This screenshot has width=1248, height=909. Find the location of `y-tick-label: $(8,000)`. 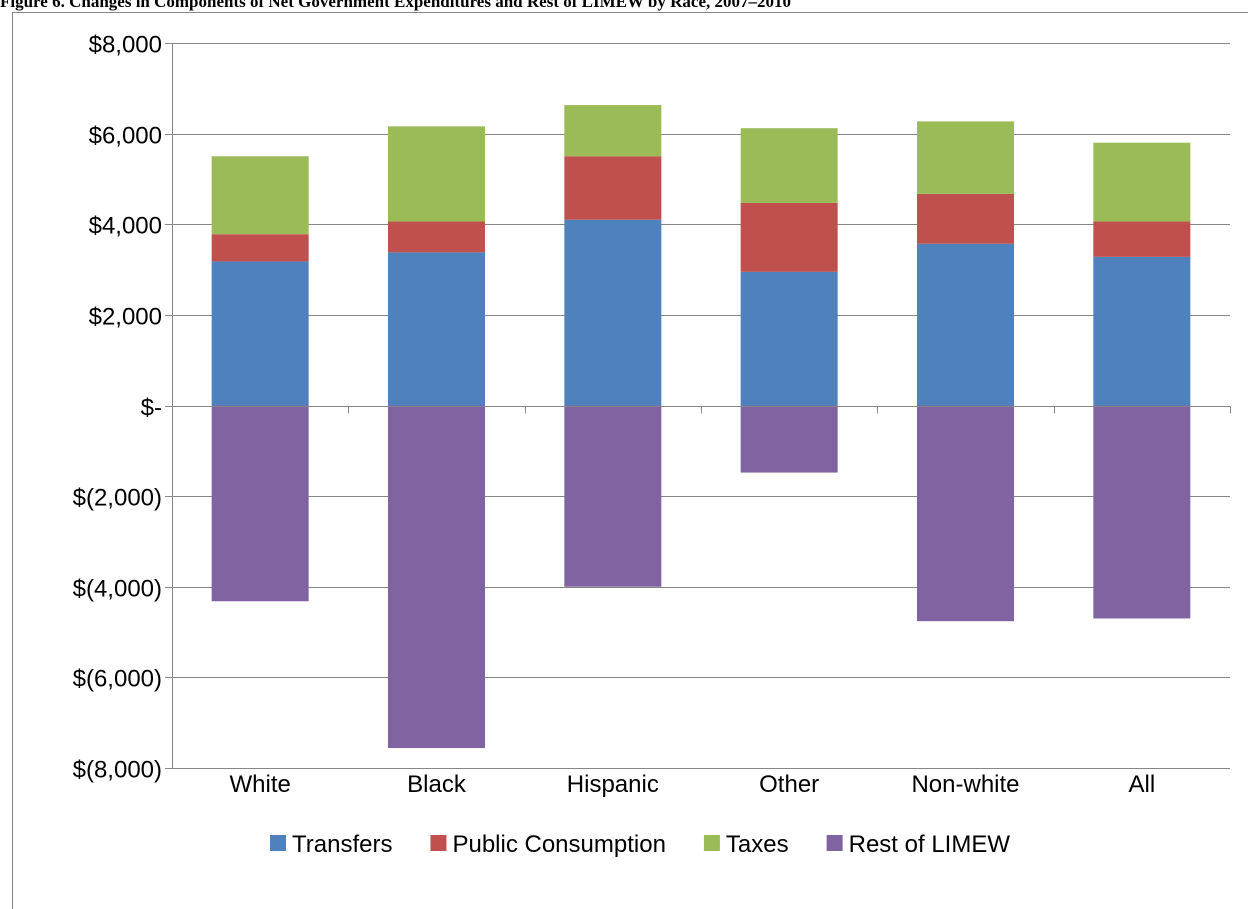

y-tick-label: $(8,000) is located at coordinates (117, 770).